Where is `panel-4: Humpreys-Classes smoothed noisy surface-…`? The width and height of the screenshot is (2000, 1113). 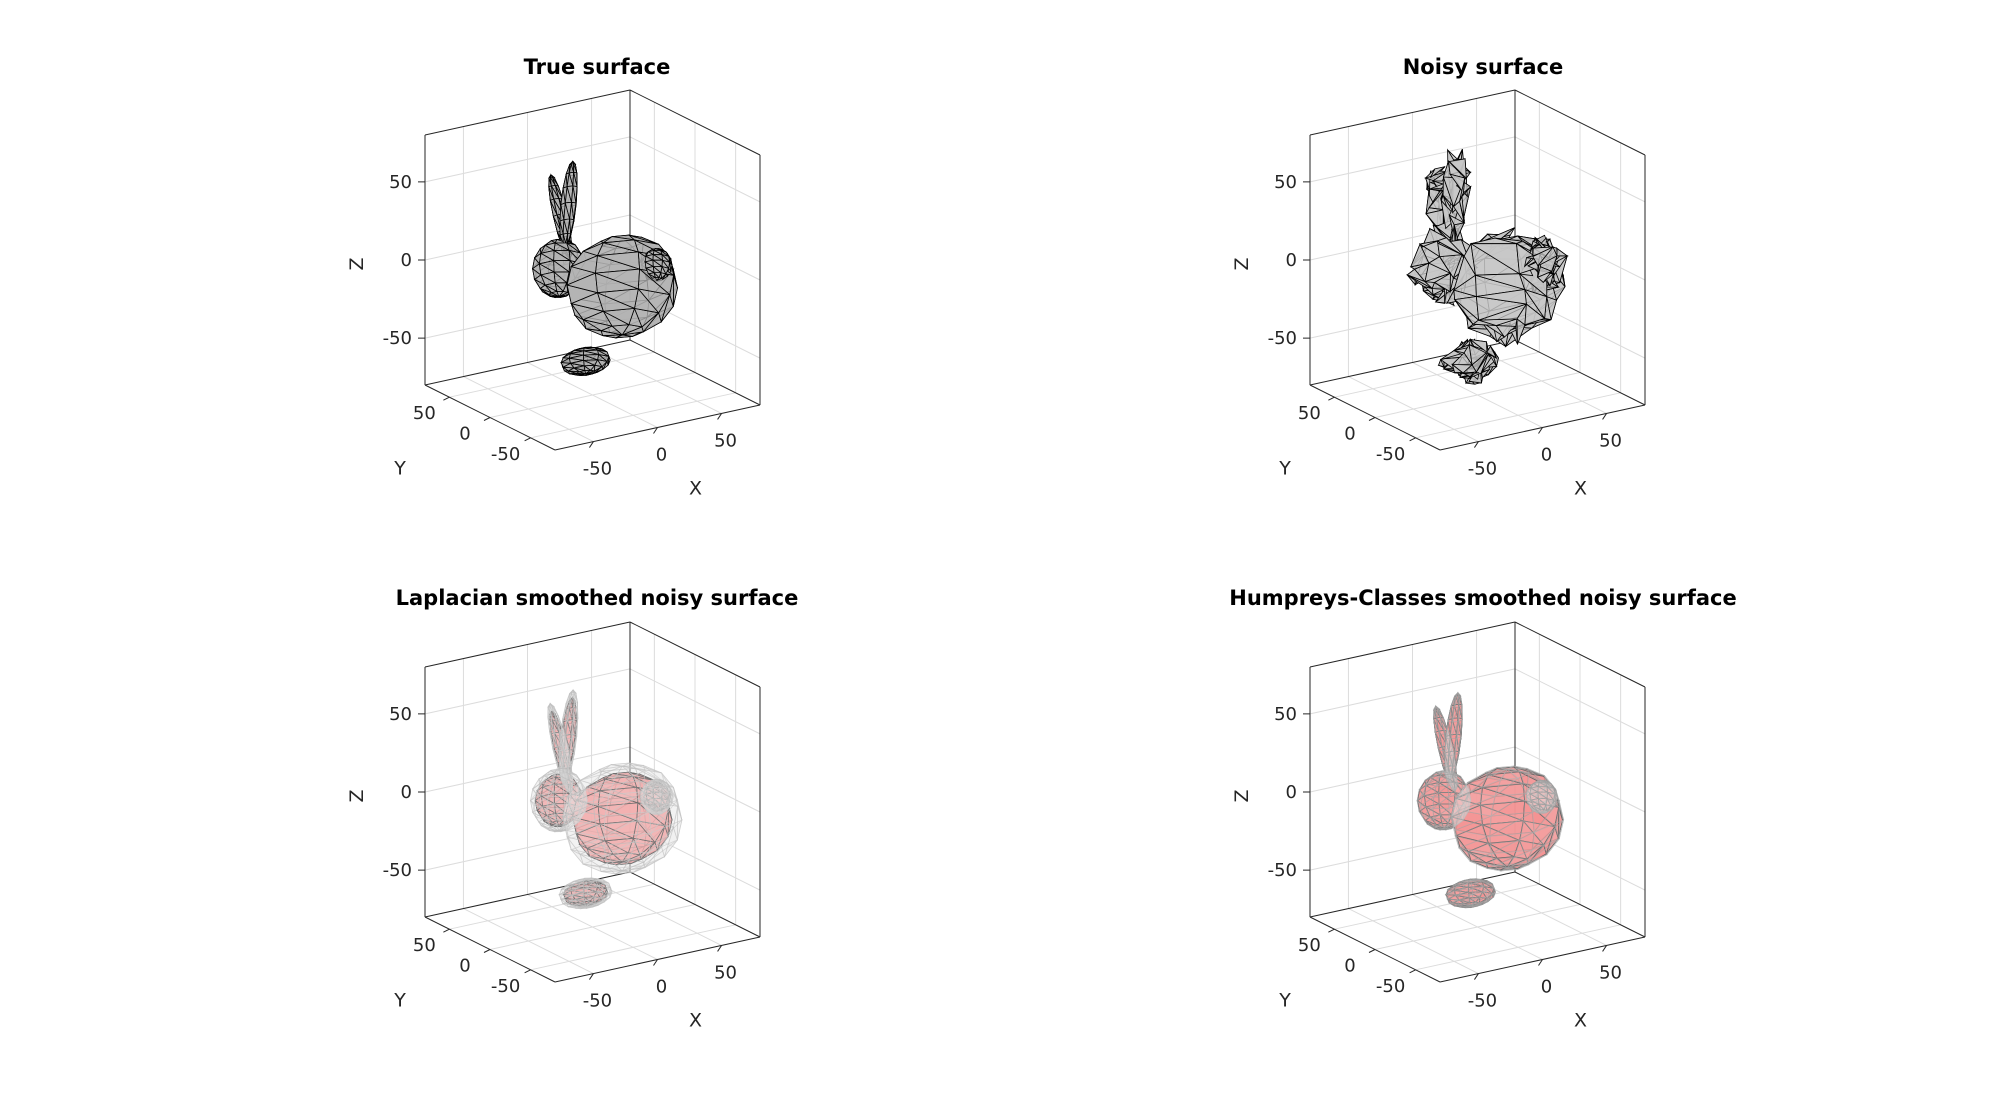 panel-4: Humpreys-Classes smoothed noisy surface-… is located at coordinates (1482, 809).